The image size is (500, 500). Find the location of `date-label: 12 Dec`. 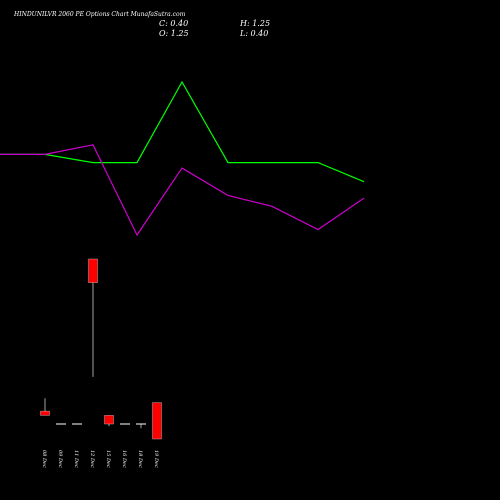

date-label: 12 Dec is located at coordinates (92, 459).